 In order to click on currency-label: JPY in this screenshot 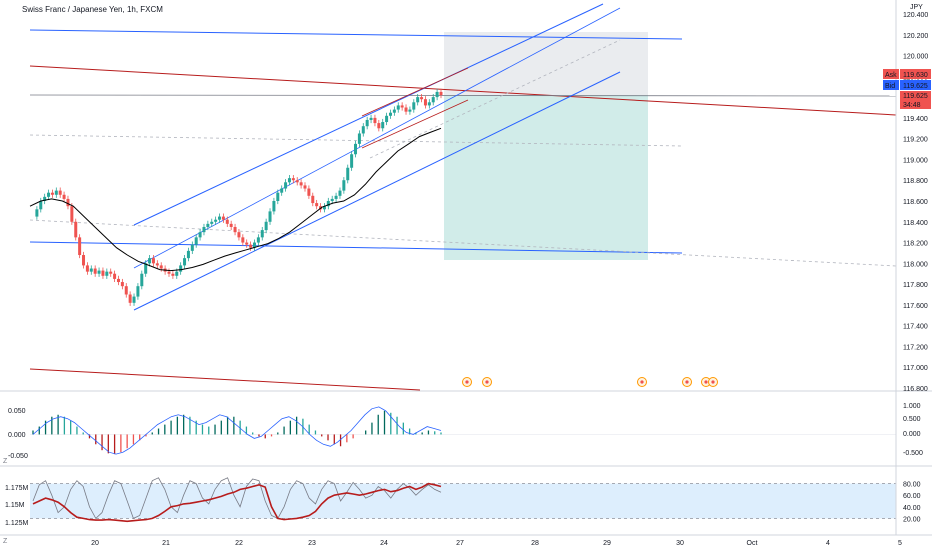, I will do `click(916, 7)`.